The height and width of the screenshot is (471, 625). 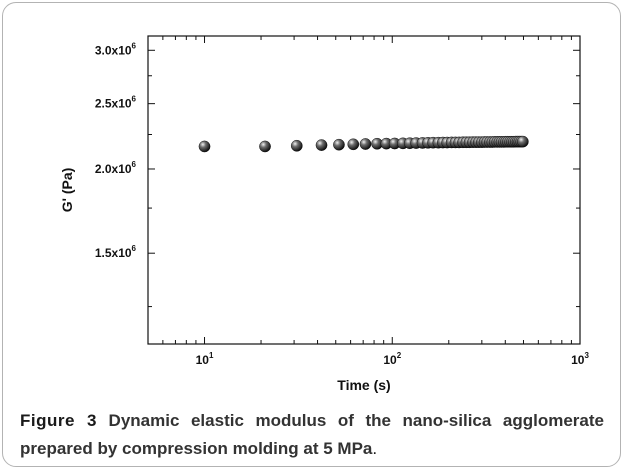 I want to click on x-tick-label: 10³, so click(x=580, y=359).